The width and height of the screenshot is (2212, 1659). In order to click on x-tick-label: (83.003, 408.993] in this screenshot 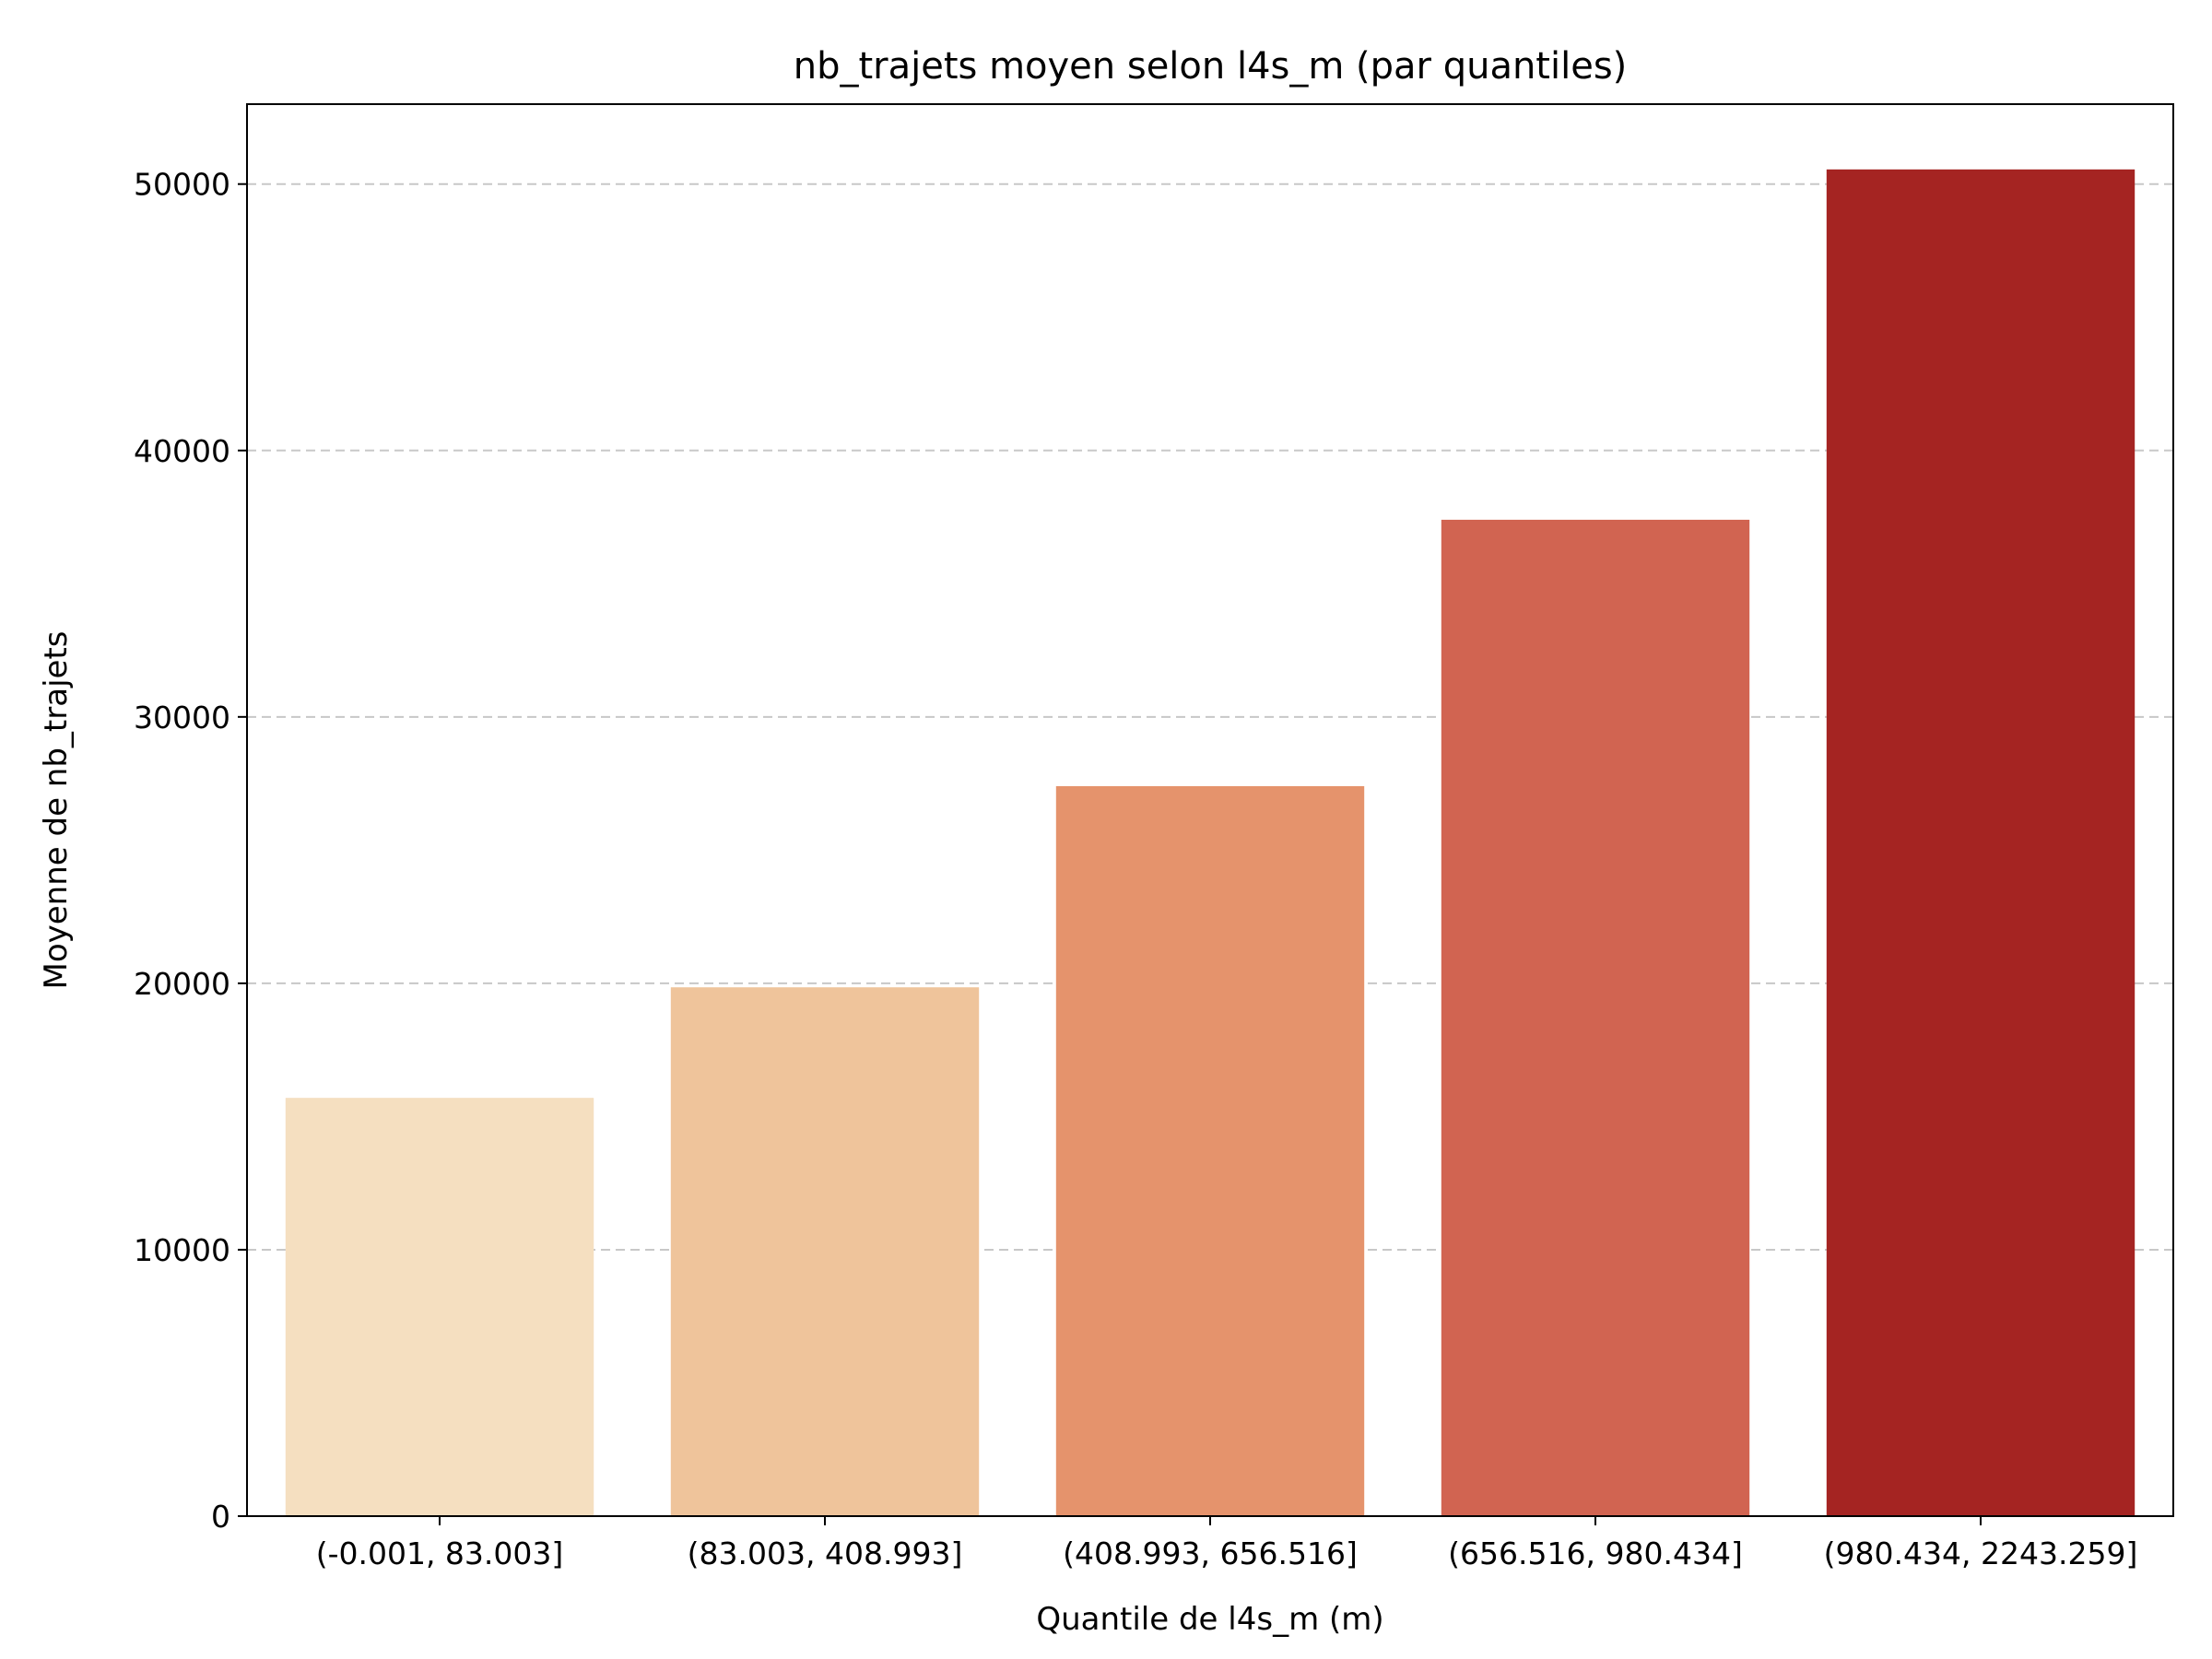, I will do `click(825, 1553)`.